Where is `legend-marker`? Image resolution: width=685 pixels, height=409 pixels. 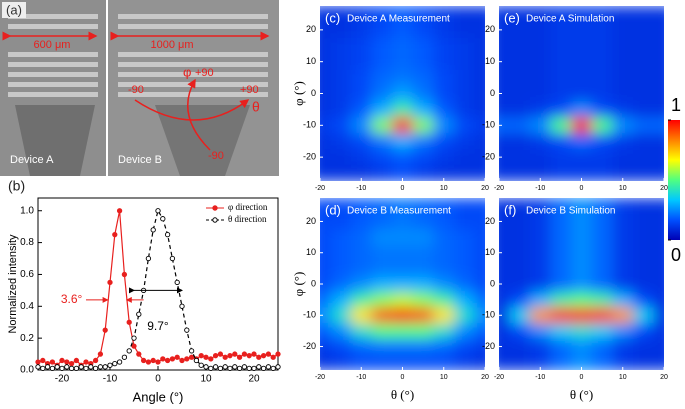
legend-marker is located at coordinates (215, 208).